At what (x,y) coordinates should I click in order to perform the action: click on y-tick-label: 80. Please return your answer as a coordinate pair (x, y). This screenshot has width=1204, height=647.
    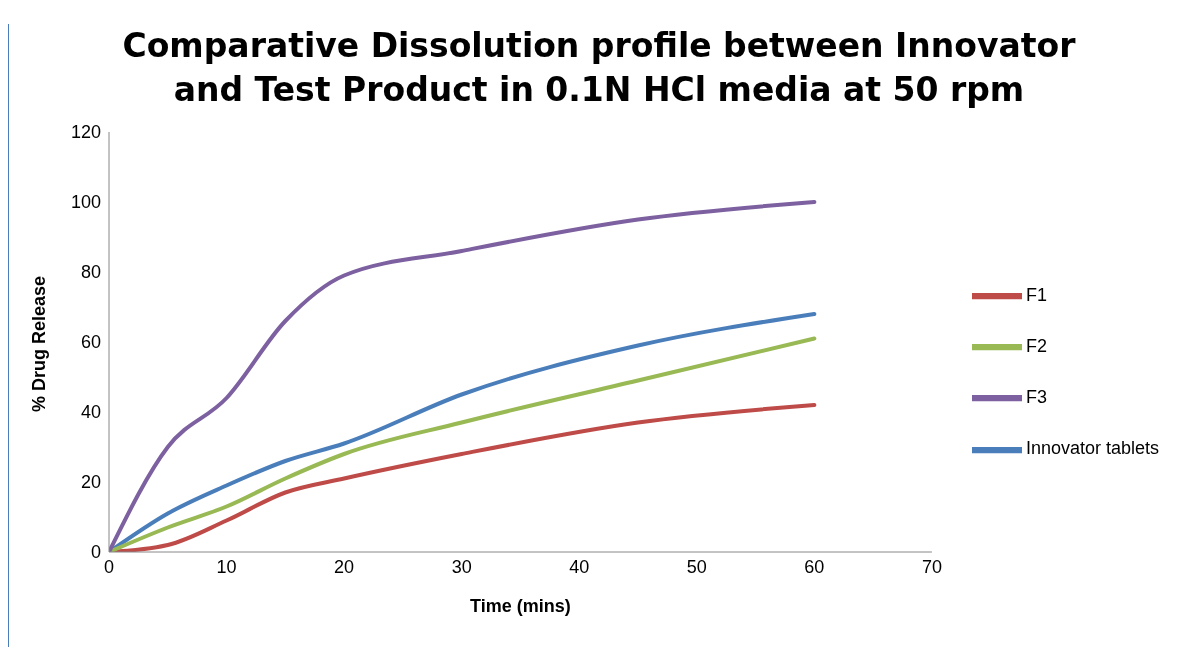
    Looking at the image, I should click on (90, 272).